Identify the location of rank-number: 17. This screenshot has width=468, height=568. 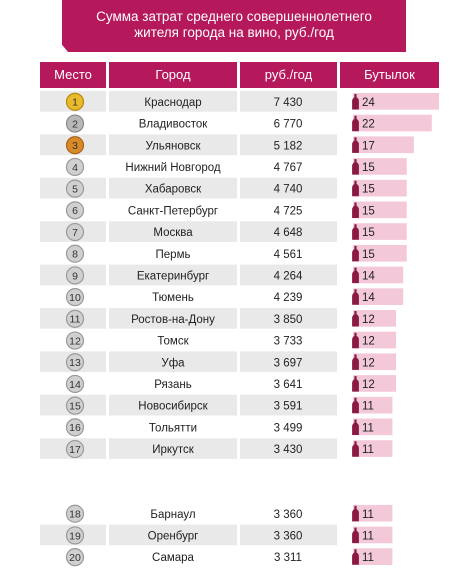
(75, 450).